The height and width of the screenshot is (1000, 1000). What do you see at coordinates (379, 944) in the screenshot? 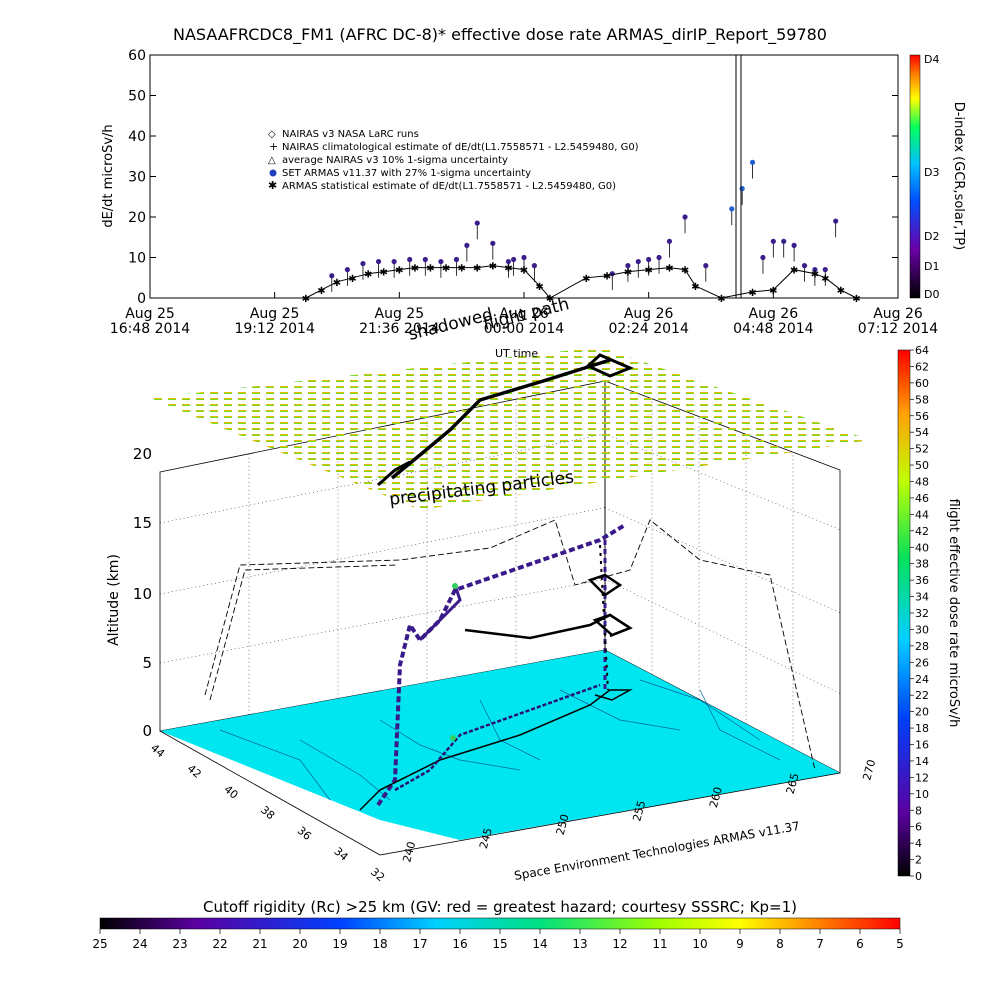
I see `rc-tick-label: 18` at bounding box center [379, 944].